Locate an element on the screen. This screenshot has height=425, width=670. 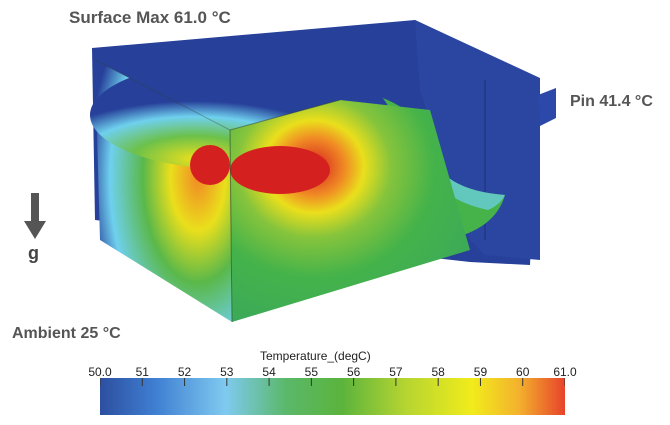
hot-spot-front is located at coordinates (280, 170).